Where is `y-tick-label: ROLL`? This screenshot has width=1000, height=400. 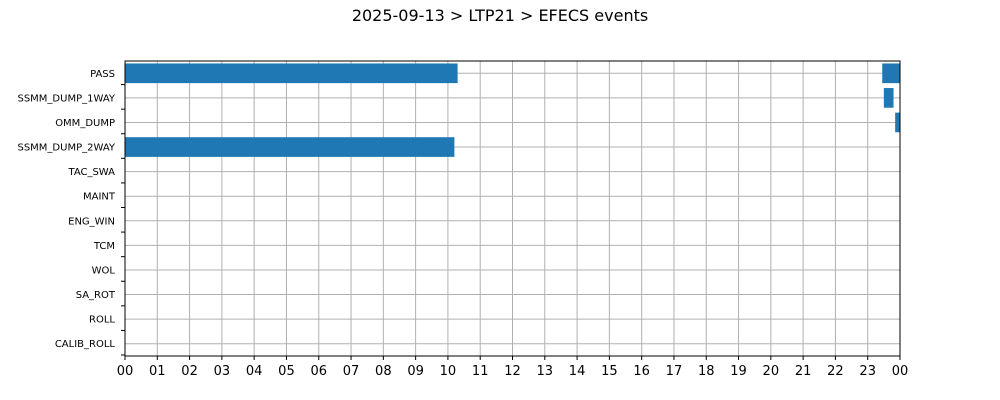 y-tick-label: ROLL is located at coordinates (102, 320).